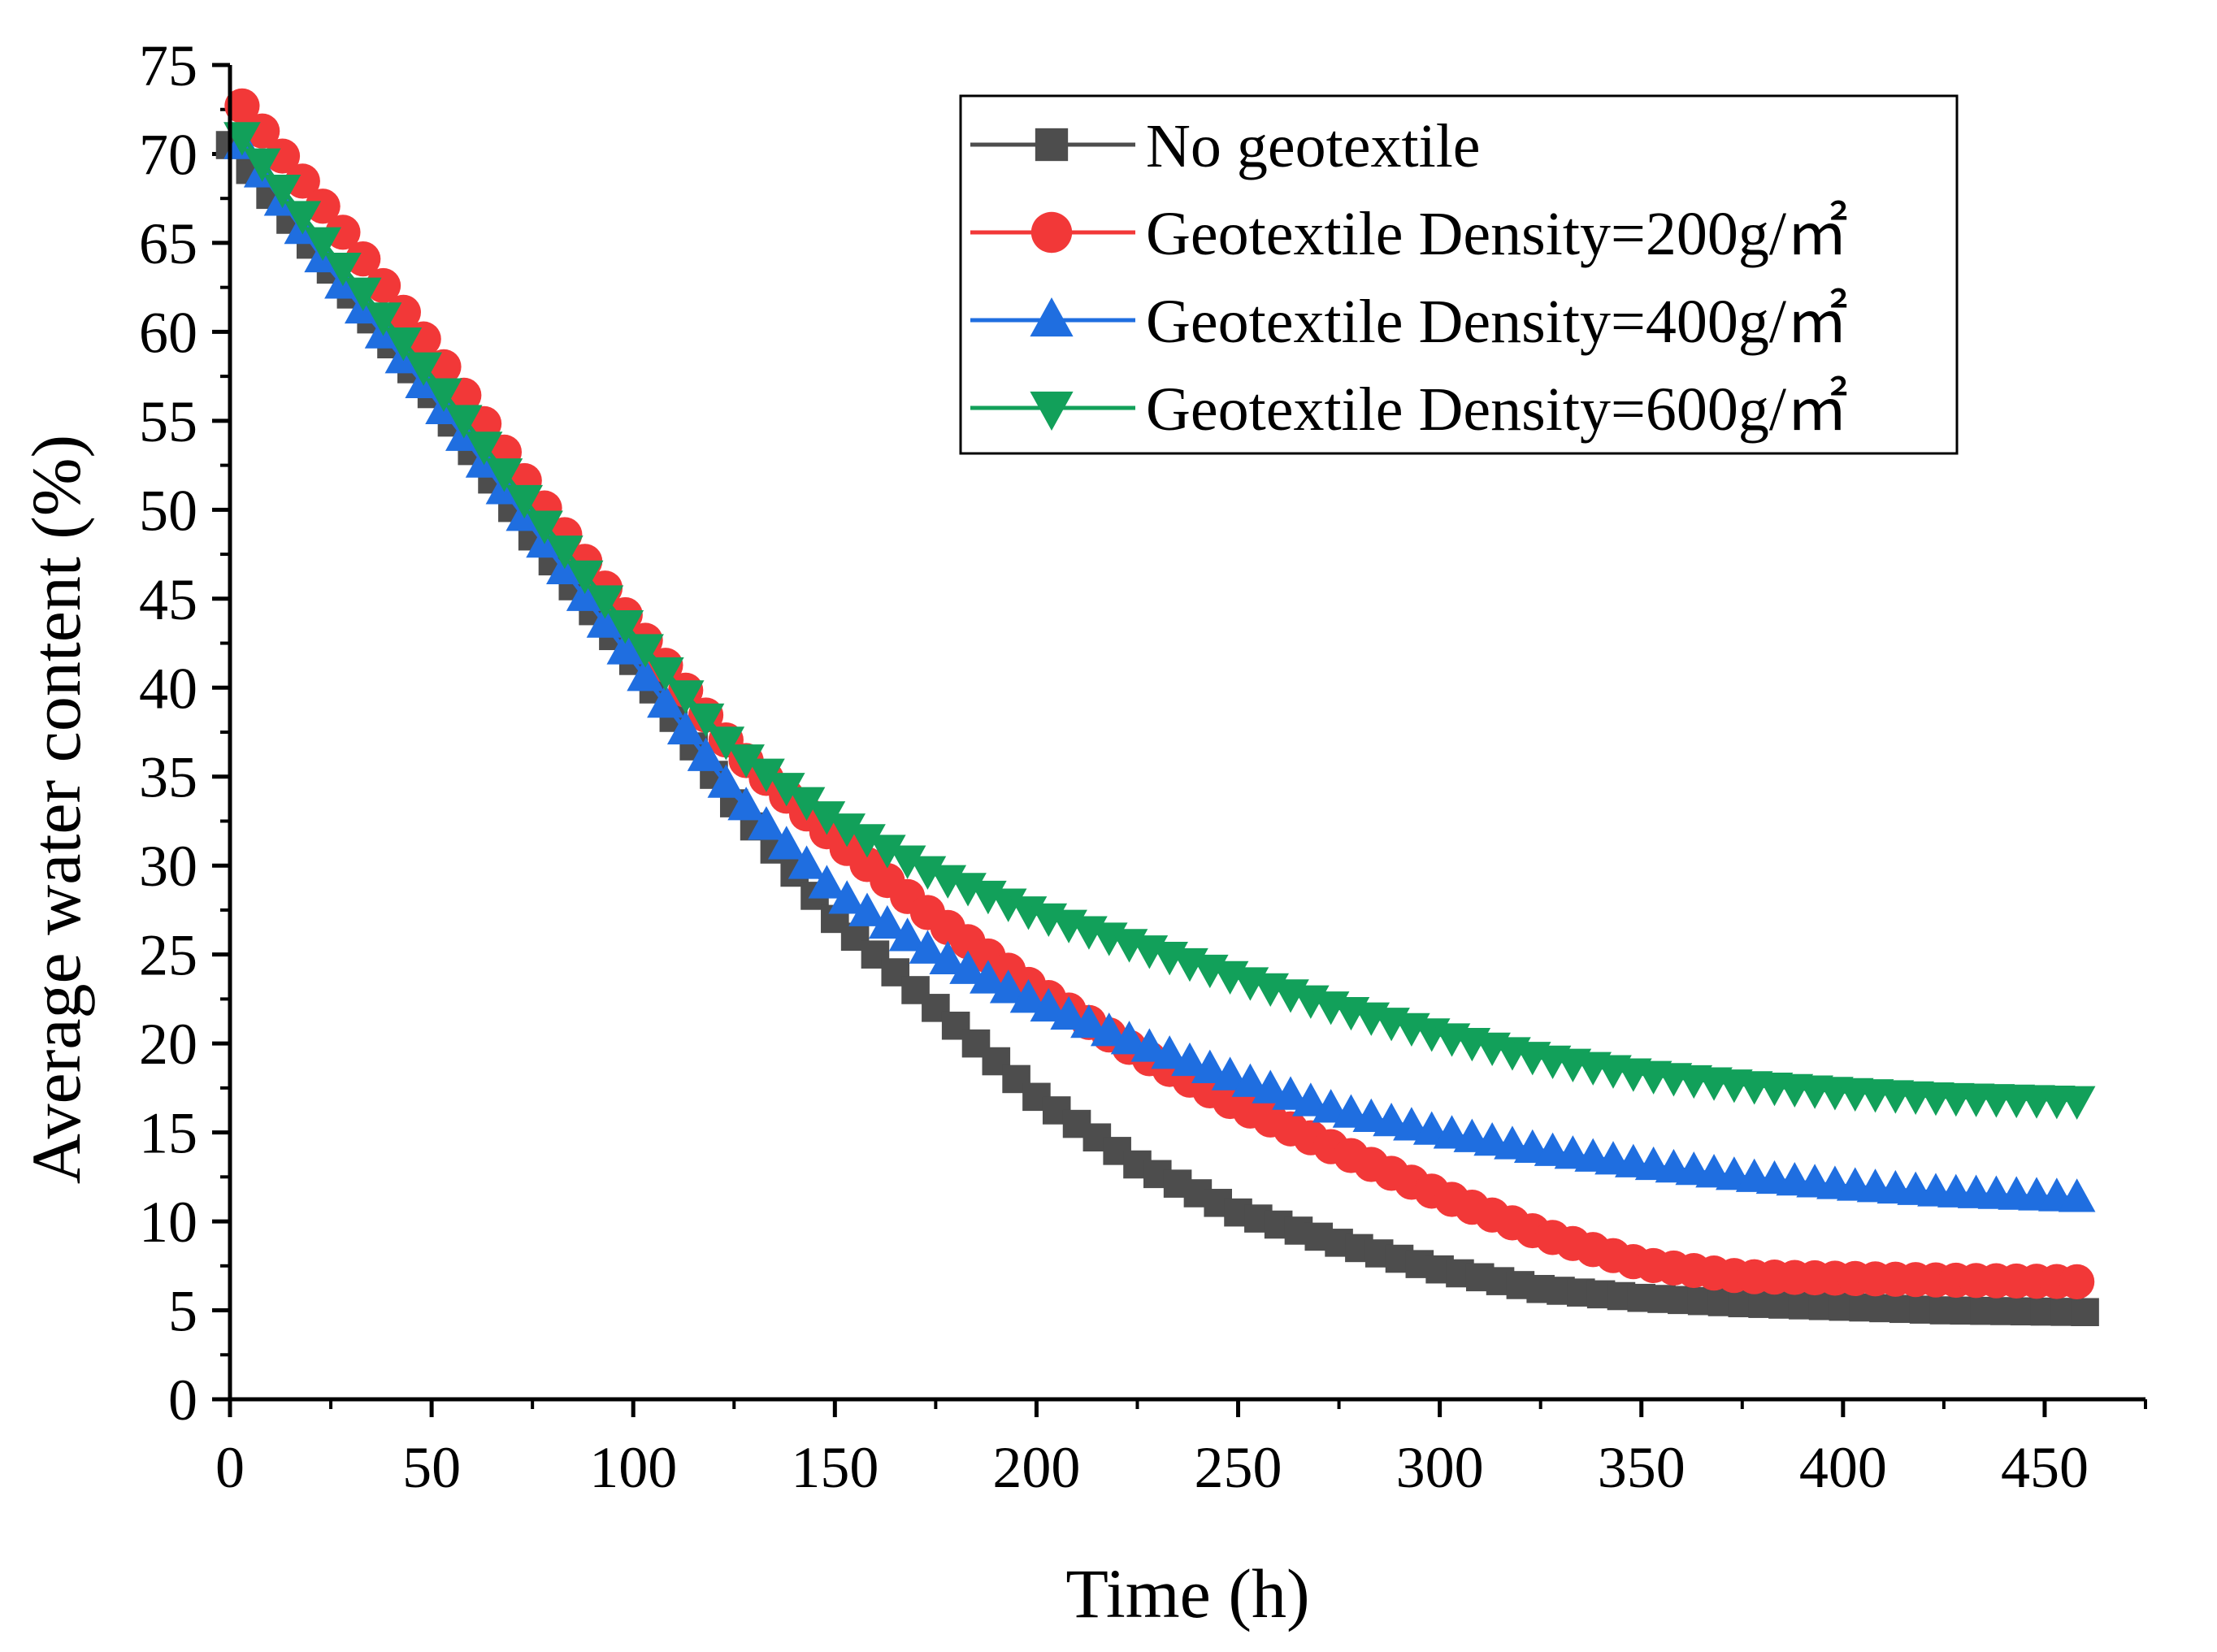 The width and height of the screenshot is (2217, 1652). I want to click on legend-item-2: Geotextile Density=200g/㎡, so click(1409, 234).